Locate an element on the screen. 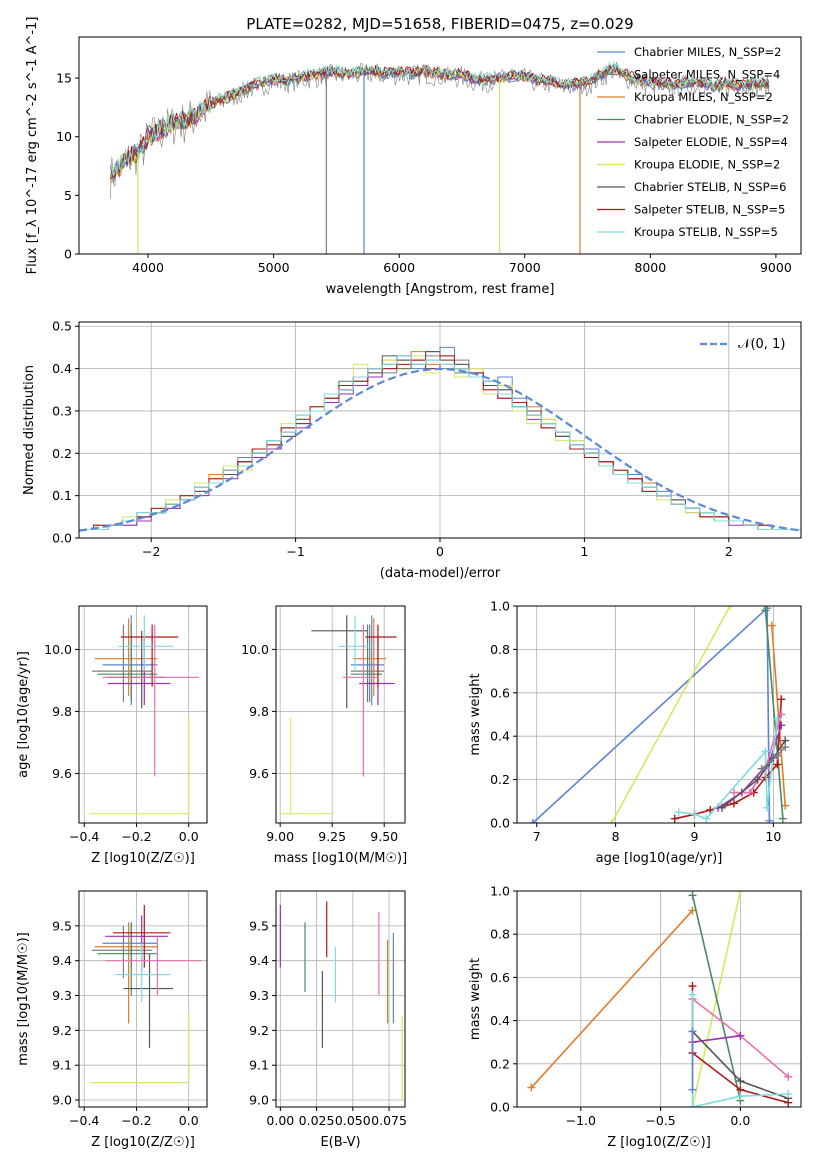 The width and height of the screenshot is (819, 1170). y-tick-label: 9.1 is located at coordinates (259, 1065).